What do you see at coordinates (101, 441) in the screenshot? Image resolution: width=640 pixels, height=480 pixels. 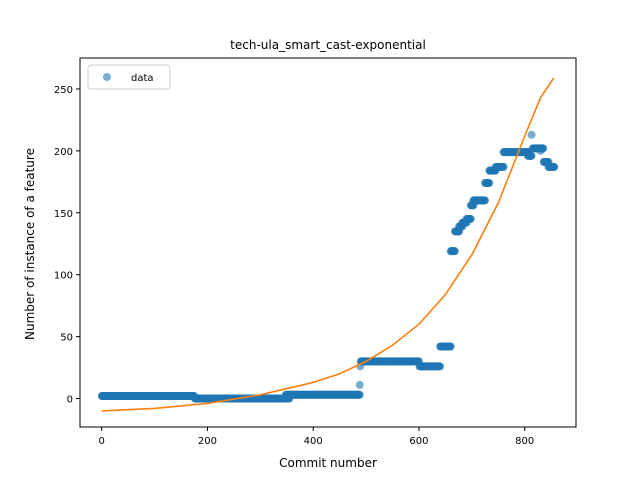 I see `x-tick-label: 0` at bounding box center [101, 441].